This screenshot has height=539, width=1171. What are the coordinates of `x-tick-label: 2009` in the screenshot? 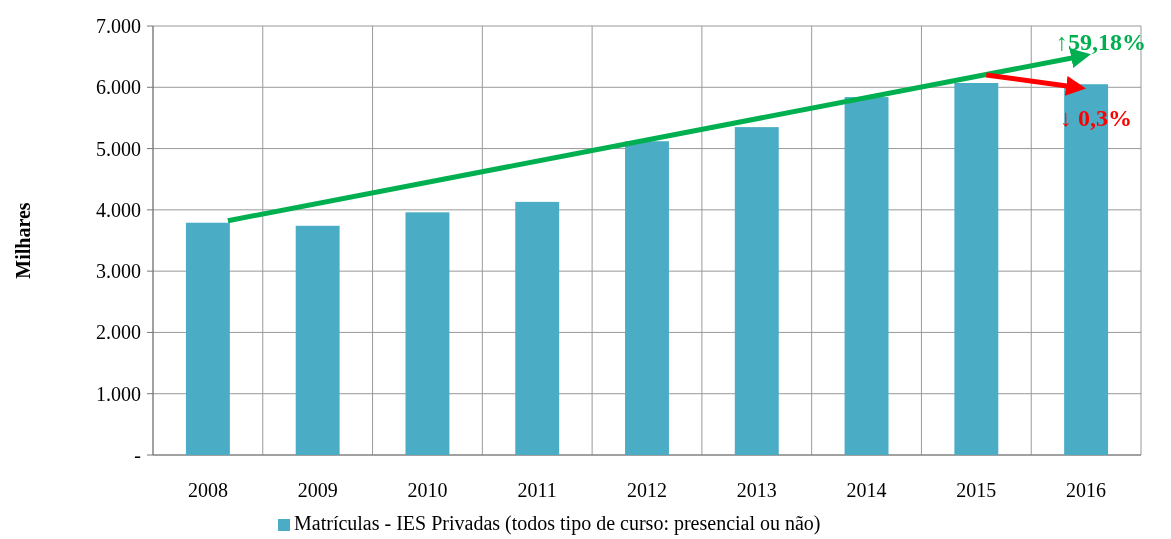 It's located at (317, 490).